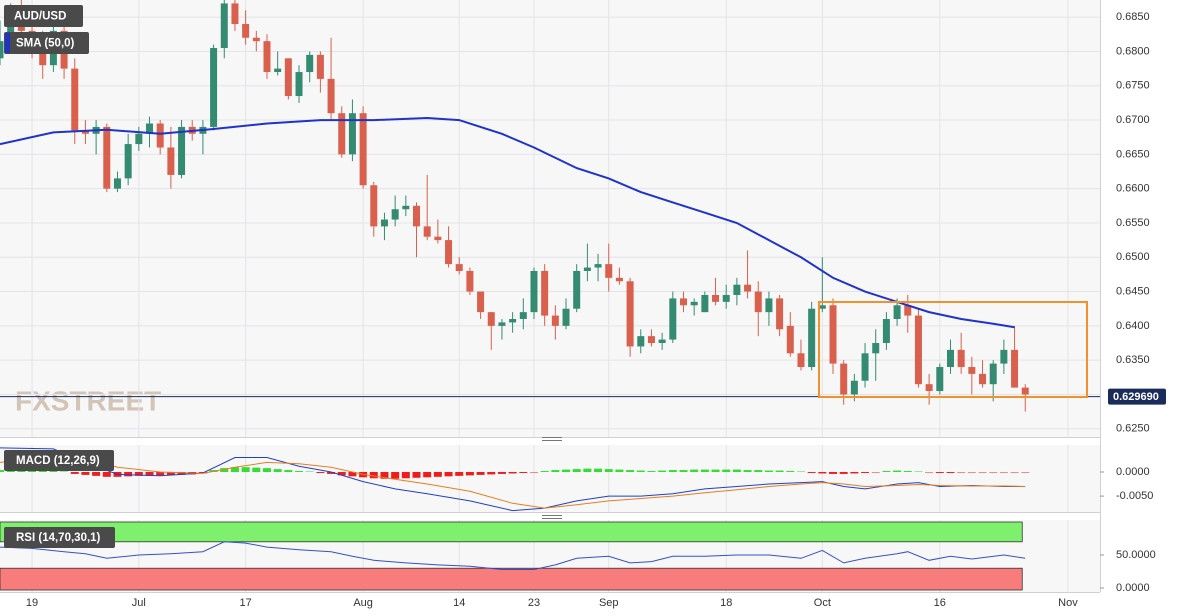 The height and width of the screenshot is (616, 1182). Describe the element at coordinates (1133, 17) in the screenshot. I see `y-tick-label: 0.6850` at that location.